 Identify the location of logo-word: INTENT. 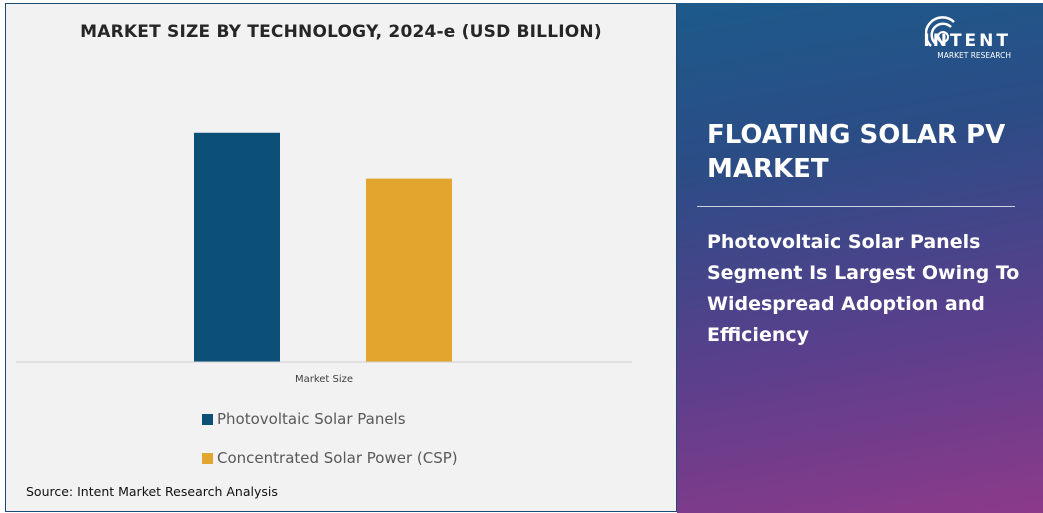
(967, 41).